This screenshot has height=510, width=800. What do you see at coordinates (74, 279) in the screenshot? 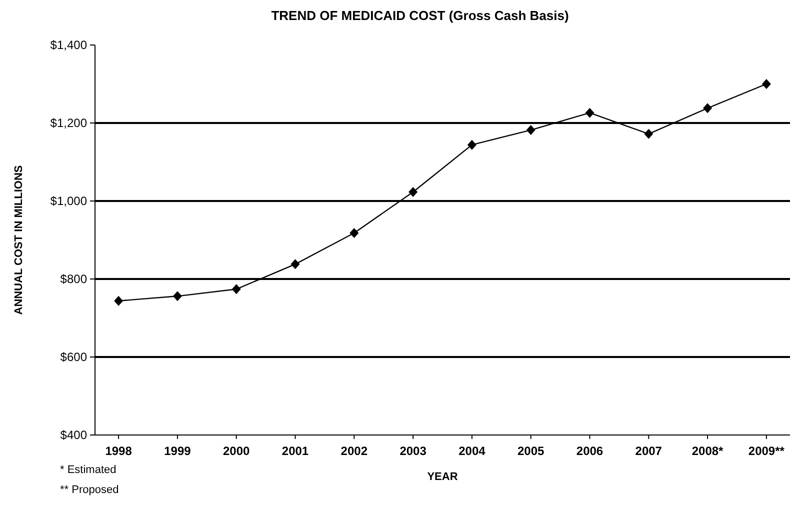
I see `y-tick-label: $800` at bounding box center [74, 279].